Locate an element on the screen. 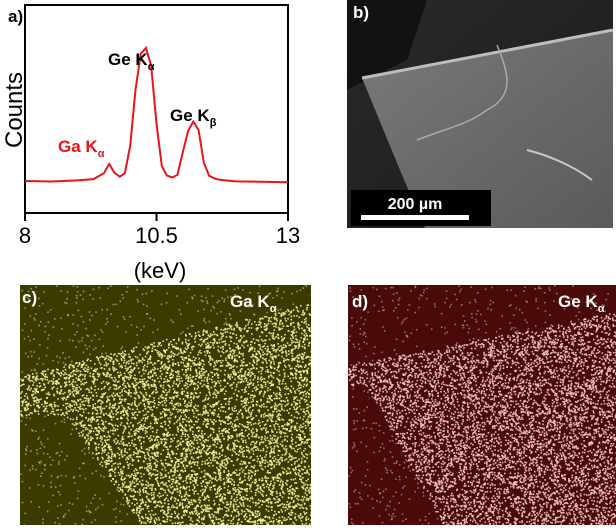  scale-bar-label: 200 µm is located at coordinates (415, 204).